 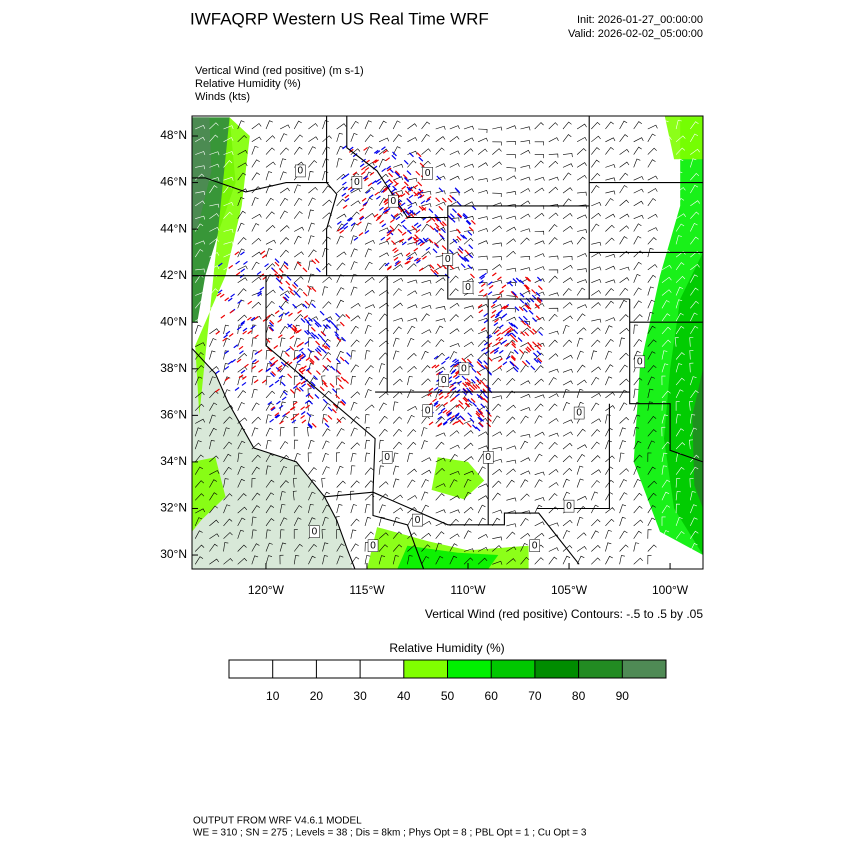 I want to click on x-tick-label: 115°W, so click(x=367, y=590).